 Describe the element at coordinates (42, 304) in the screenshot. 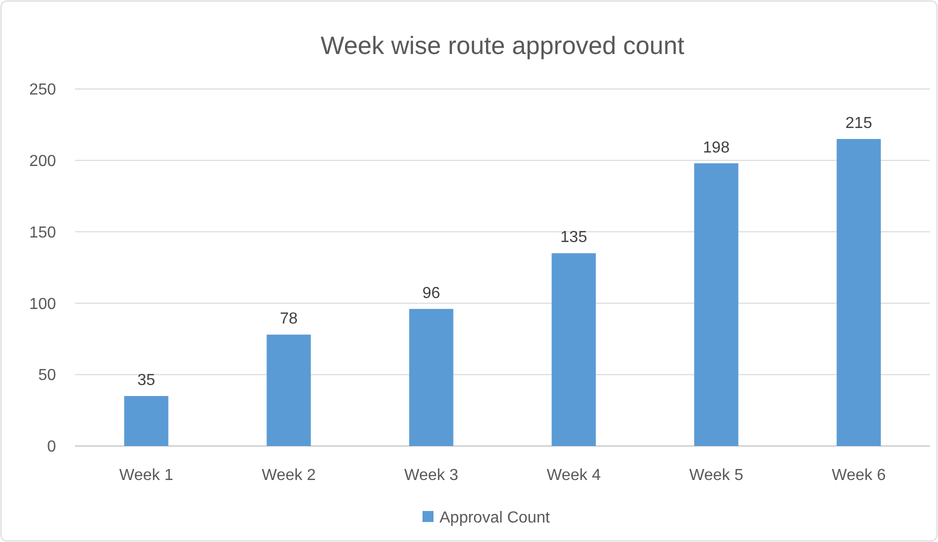

I see `y-tick-label: 100` at that location.